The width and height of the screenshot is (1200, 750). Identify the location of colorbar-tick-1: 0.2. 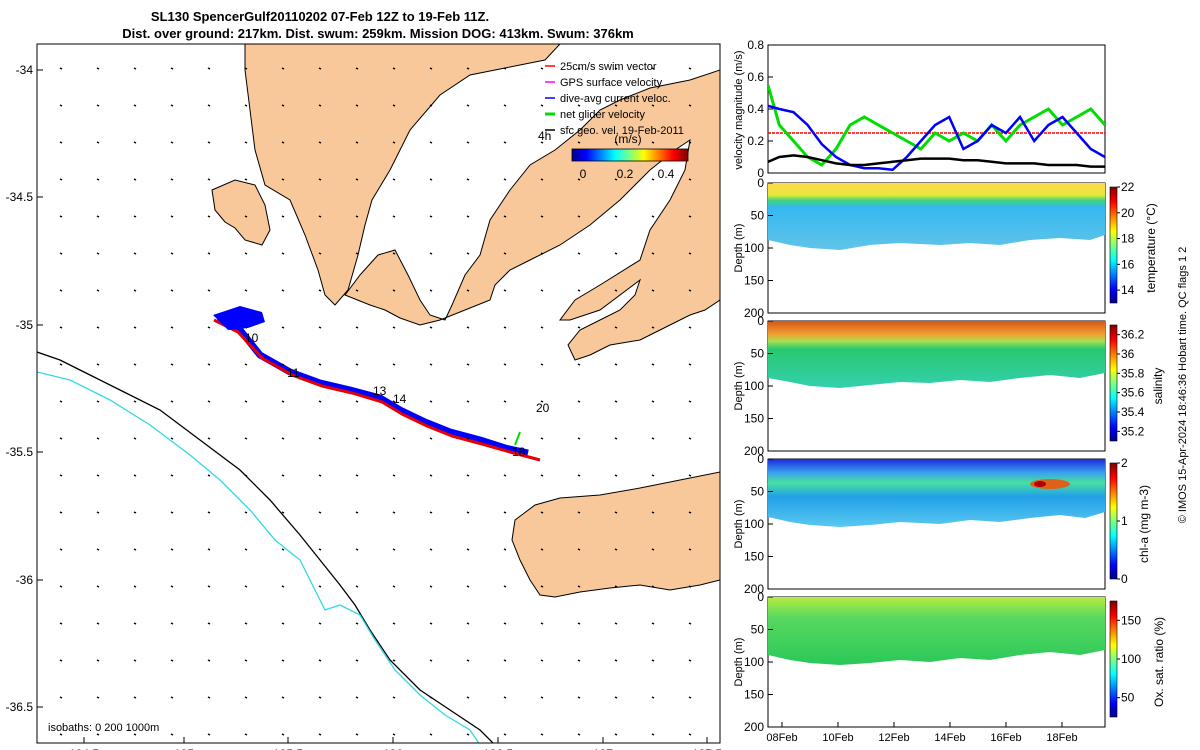
(625, 174).